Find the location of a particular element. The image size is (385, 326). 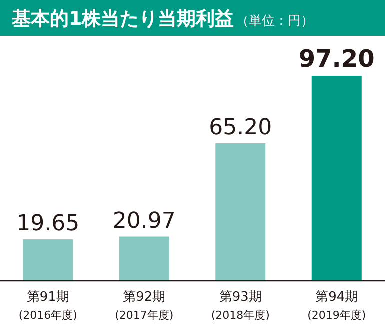

data-label: 97.20 is located at coordinates (336, 59).